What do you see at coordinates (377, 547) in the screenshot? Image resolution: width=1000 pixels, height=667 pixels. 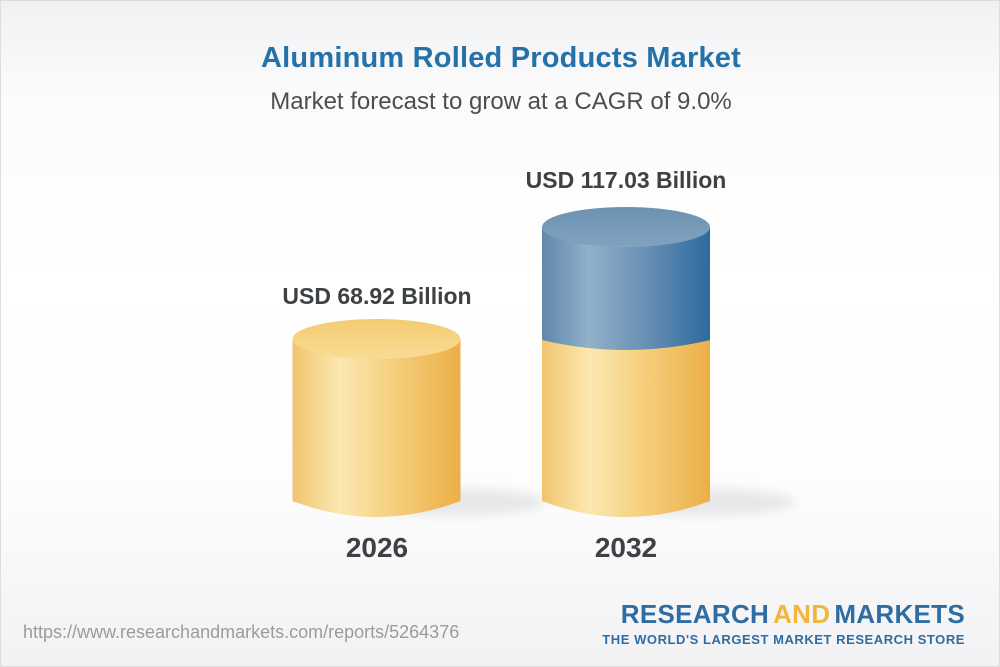 I see `year-label-2026: 2026` at bounding box center [377, 547].